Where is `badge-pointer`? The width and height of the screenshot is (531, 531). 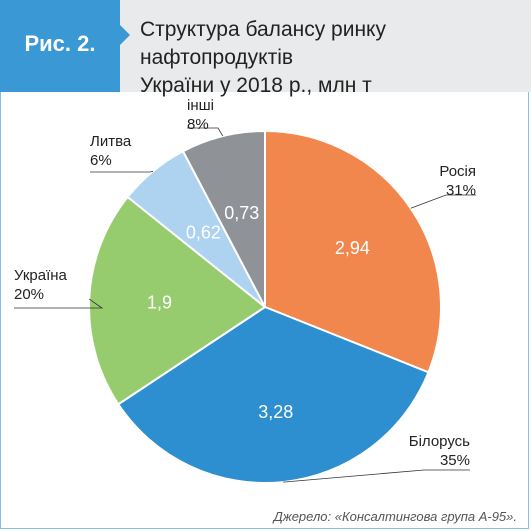
badge-pointer is located at coordinates (124, 35).